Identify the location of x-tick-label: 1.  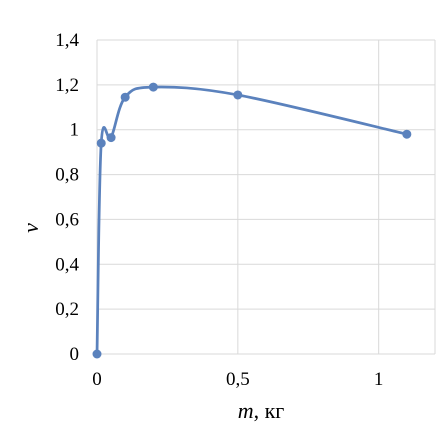
(379, 379).